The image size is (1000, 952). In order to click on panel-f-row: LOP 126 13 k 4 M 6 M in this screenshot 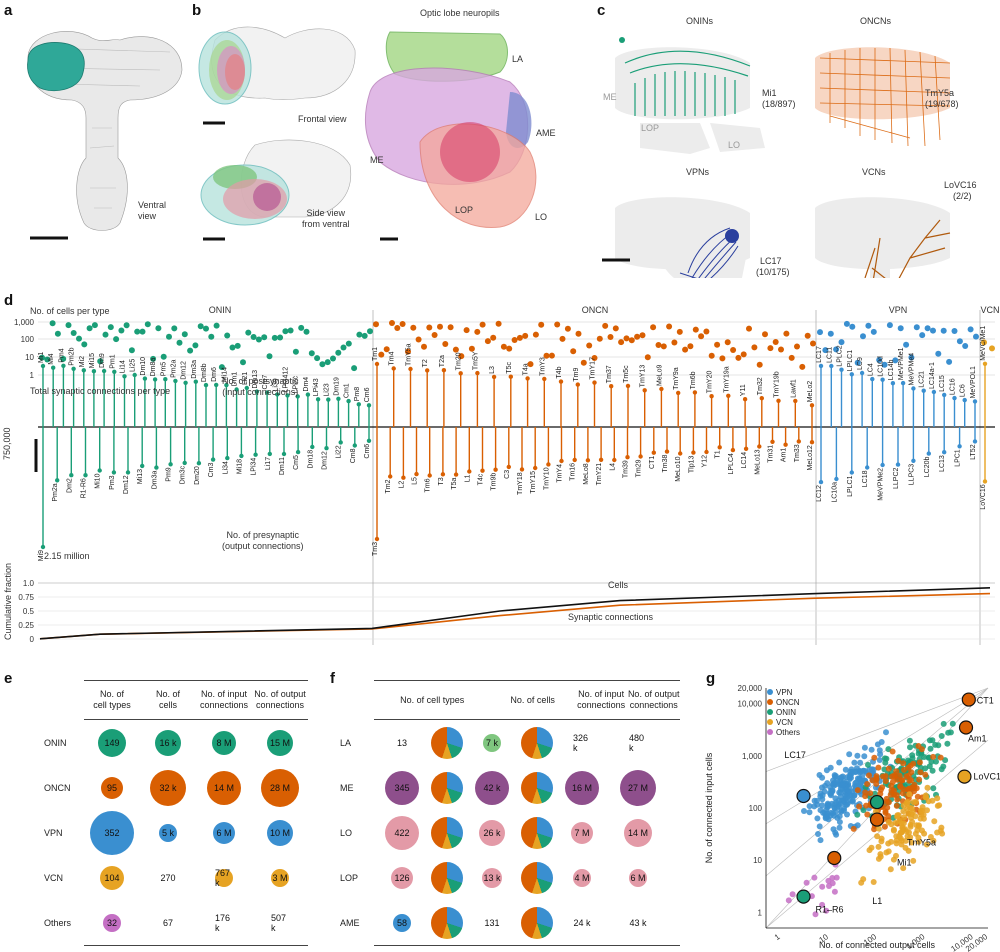, I will do `click(510, 877)`.